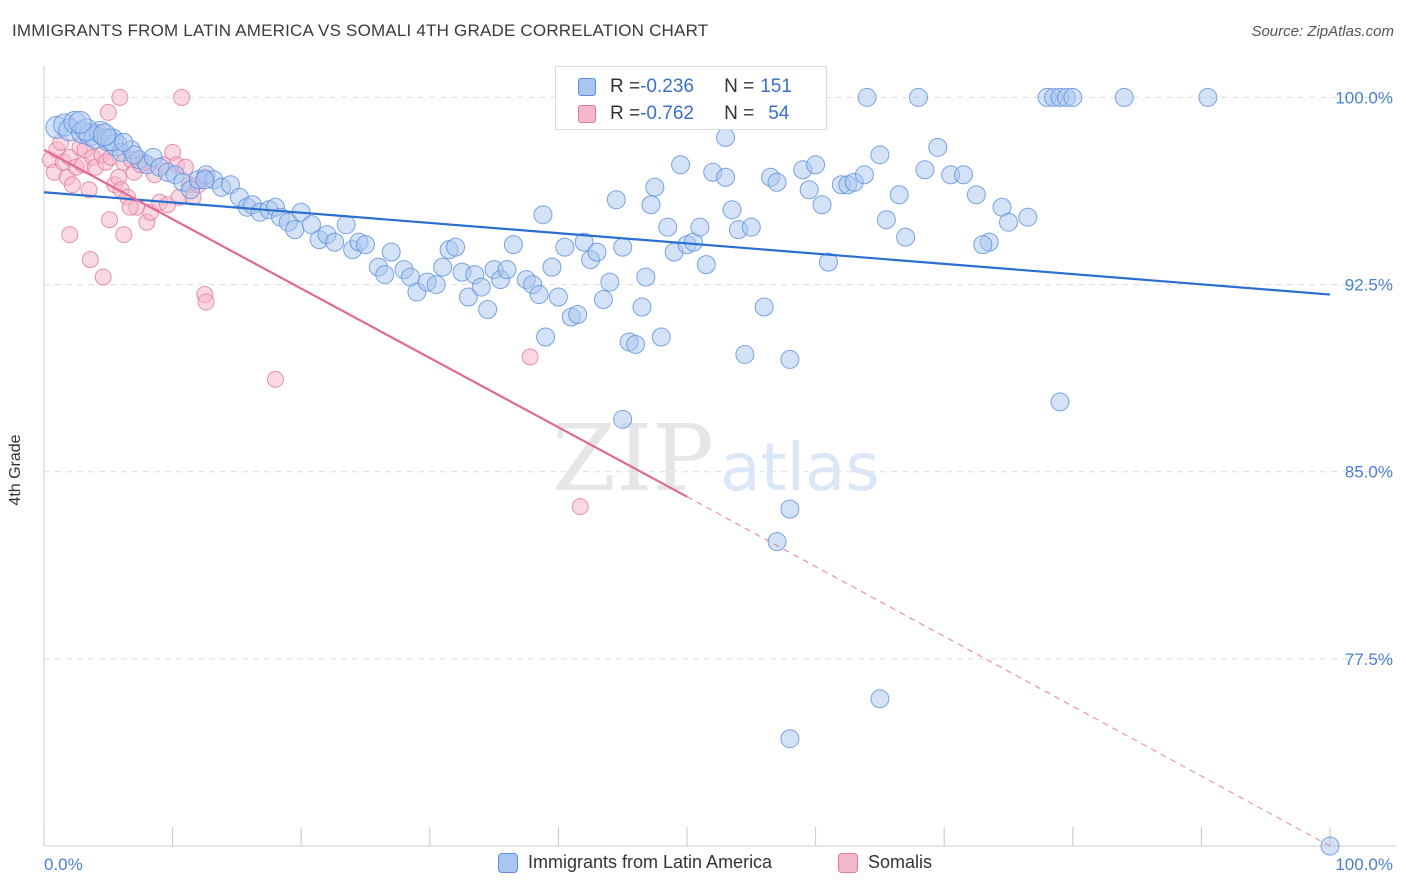 The image size is (1406, 892). I want to click on legend-swatch-pink, so click(848, 862).